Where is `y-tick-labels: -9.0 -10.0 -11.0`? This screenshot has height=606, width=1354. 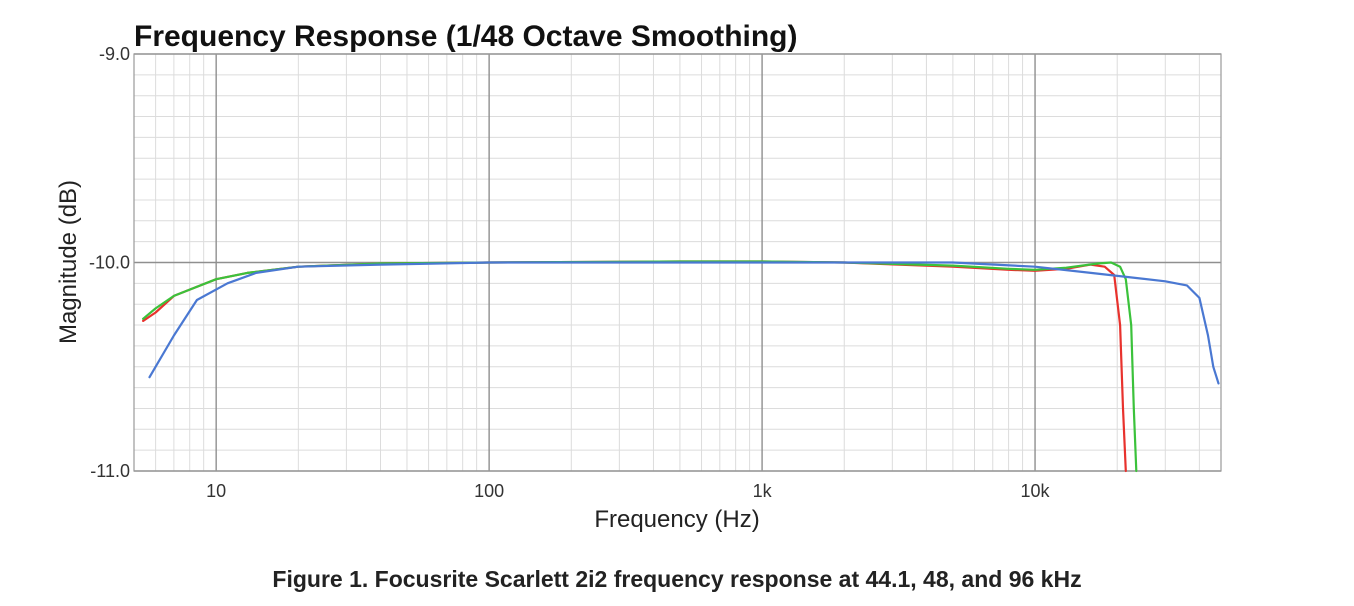
y-tick-labels: -9.0 -10.0 -11.0 is located at coordinates (109, 262).